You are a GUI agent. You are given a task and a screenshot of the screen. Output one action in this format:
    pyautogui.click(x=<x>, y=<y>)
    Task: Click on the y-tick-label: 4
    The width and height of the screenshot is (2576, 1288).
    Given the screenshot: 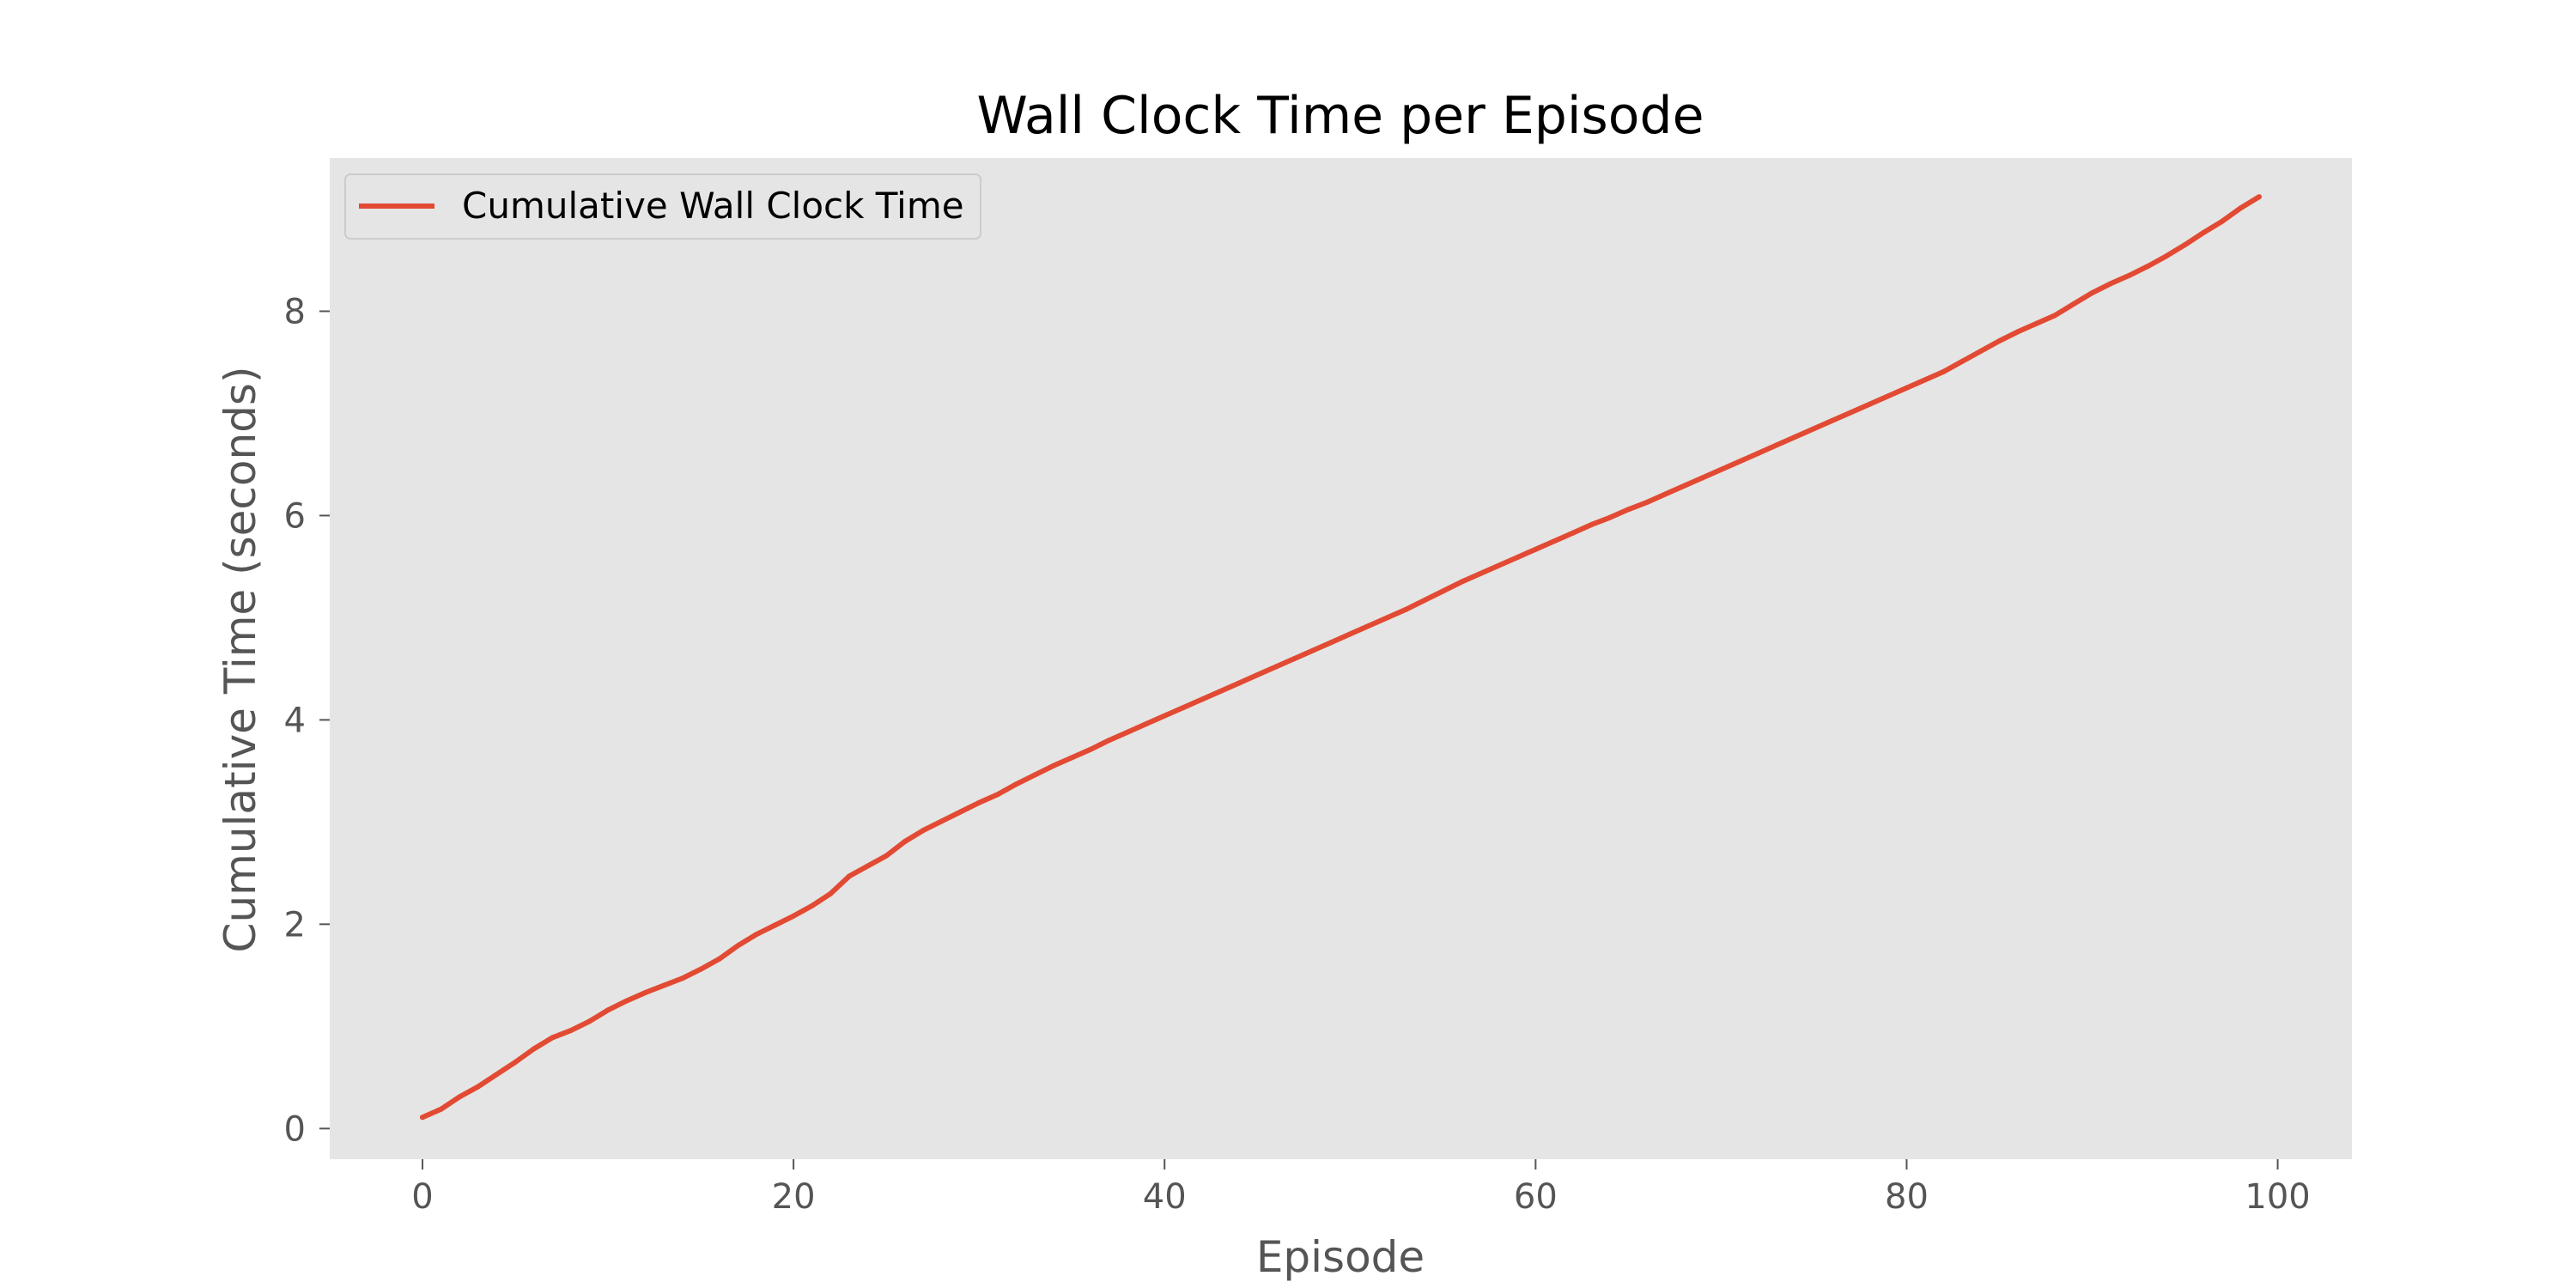 What is the action you would take?
    pyautogui.click(x=295, y=720)
    